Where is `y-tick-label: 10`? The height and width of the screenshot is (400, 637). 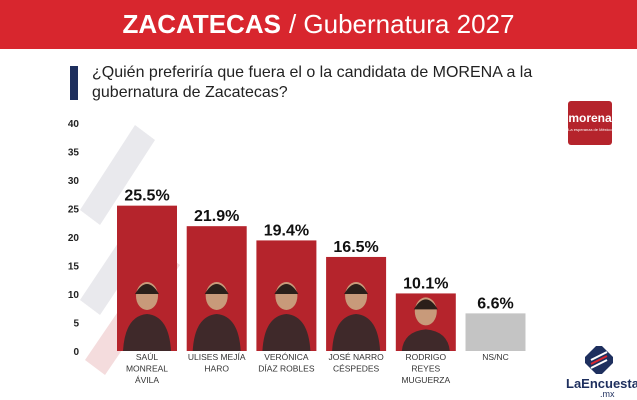
y-tick-label: 10 is located at coordinates (74, 295).